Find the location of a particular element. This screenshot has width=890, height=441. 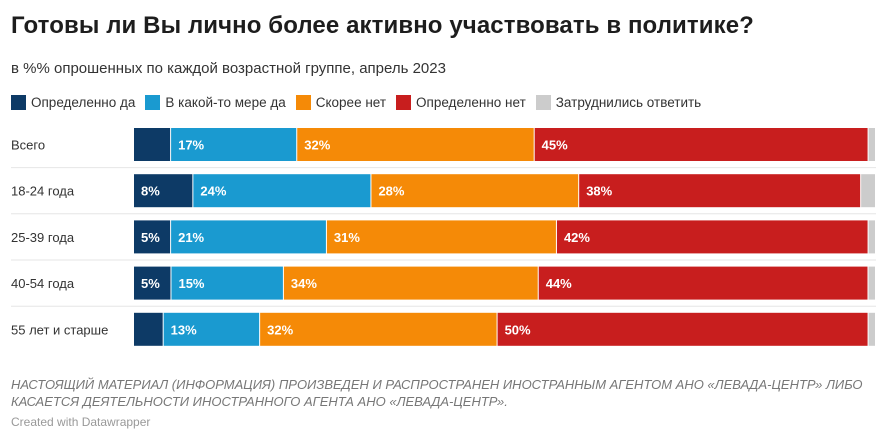

value-label: 50% is located at coordinates (518, 329).